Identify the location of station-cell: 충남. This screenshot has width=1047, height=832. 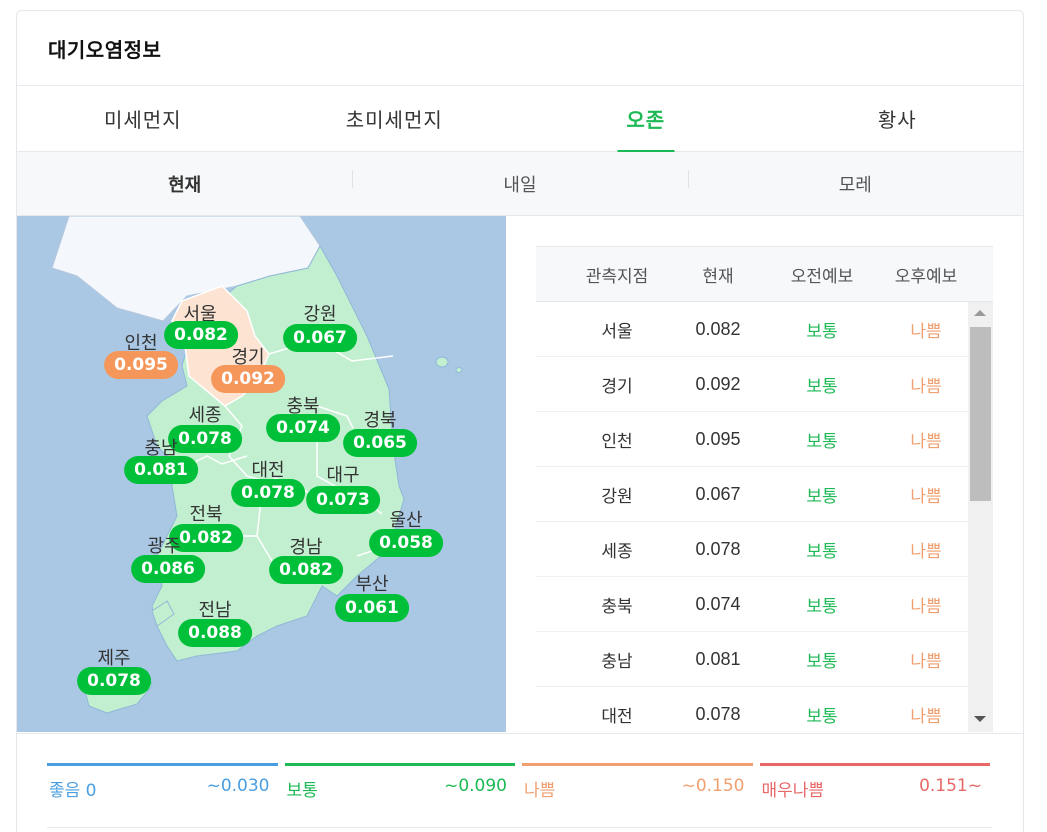
(617, 661).